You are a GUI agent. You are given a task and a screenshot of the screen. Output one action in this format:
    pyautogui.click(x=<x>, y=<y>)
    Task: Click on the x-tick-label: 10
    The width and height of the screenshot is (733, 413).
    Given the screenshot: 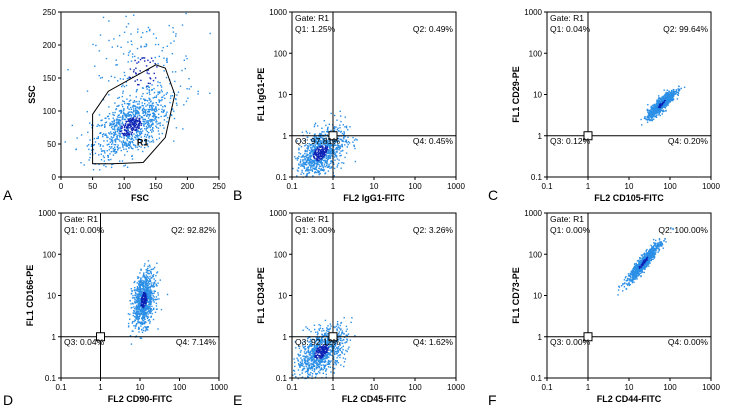 What is the action you would take?
    pyautogui.click(x=374, y=186)
    